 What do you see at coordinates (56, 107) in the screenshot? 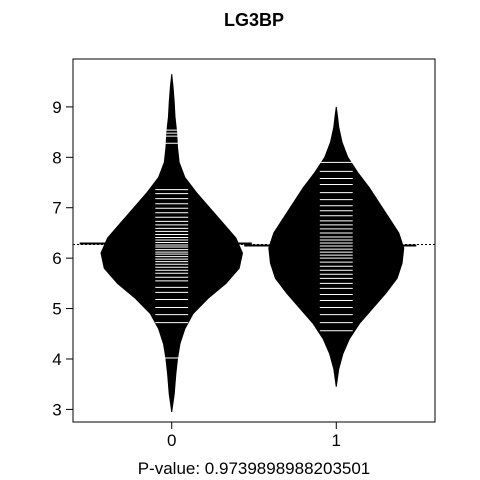
I see `y-tick-label: 9` at bounding box center [56, 107].